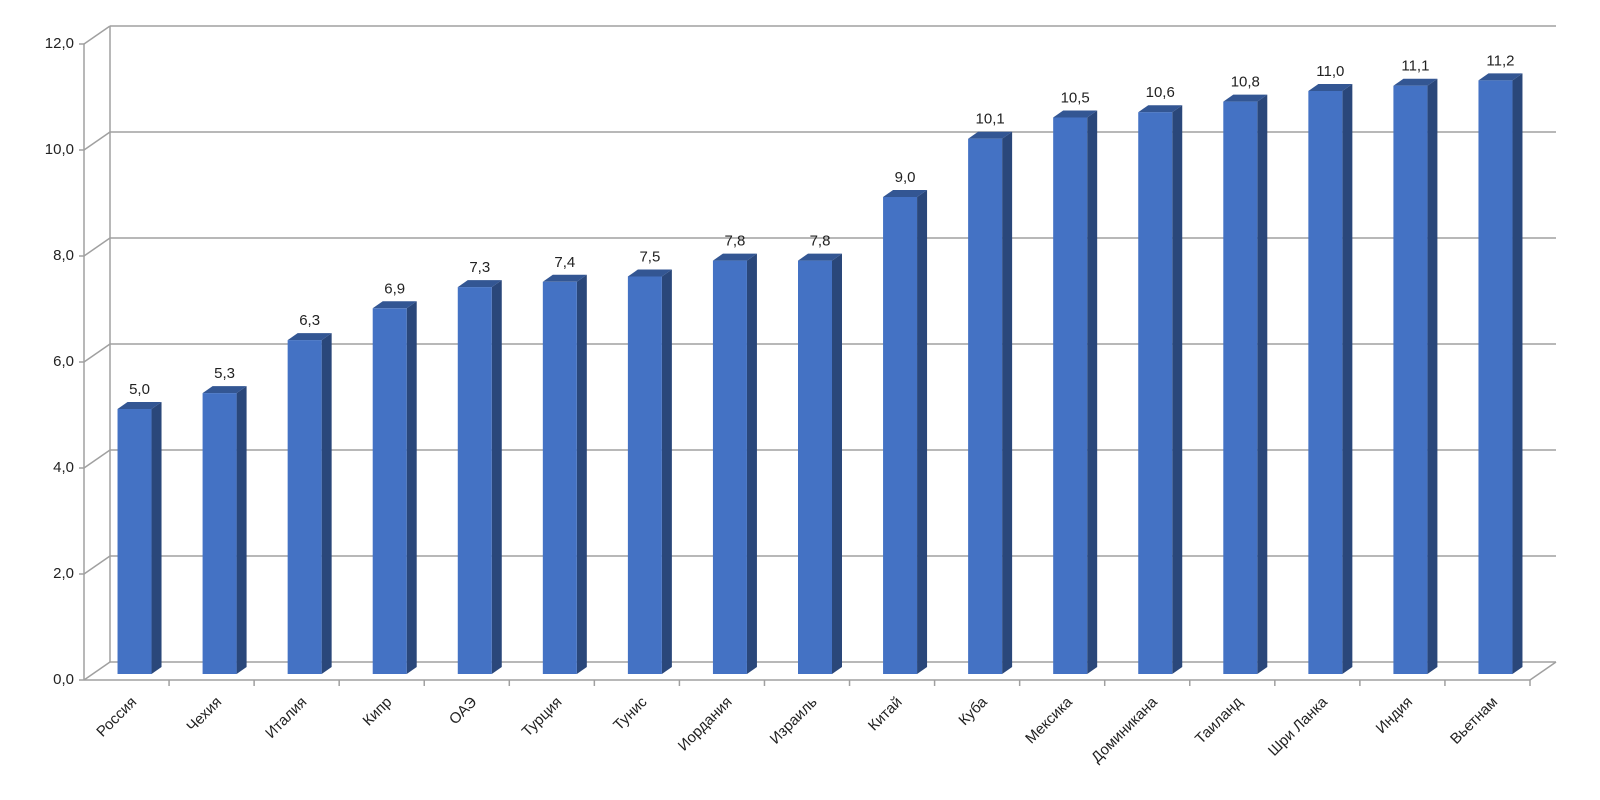 Image resolution: width=1600 pixels, height=800 pixels. Describe the element at coordinates (1124, 729) in the screenshot. I see `x-tick-label: Доминикана` at that location.